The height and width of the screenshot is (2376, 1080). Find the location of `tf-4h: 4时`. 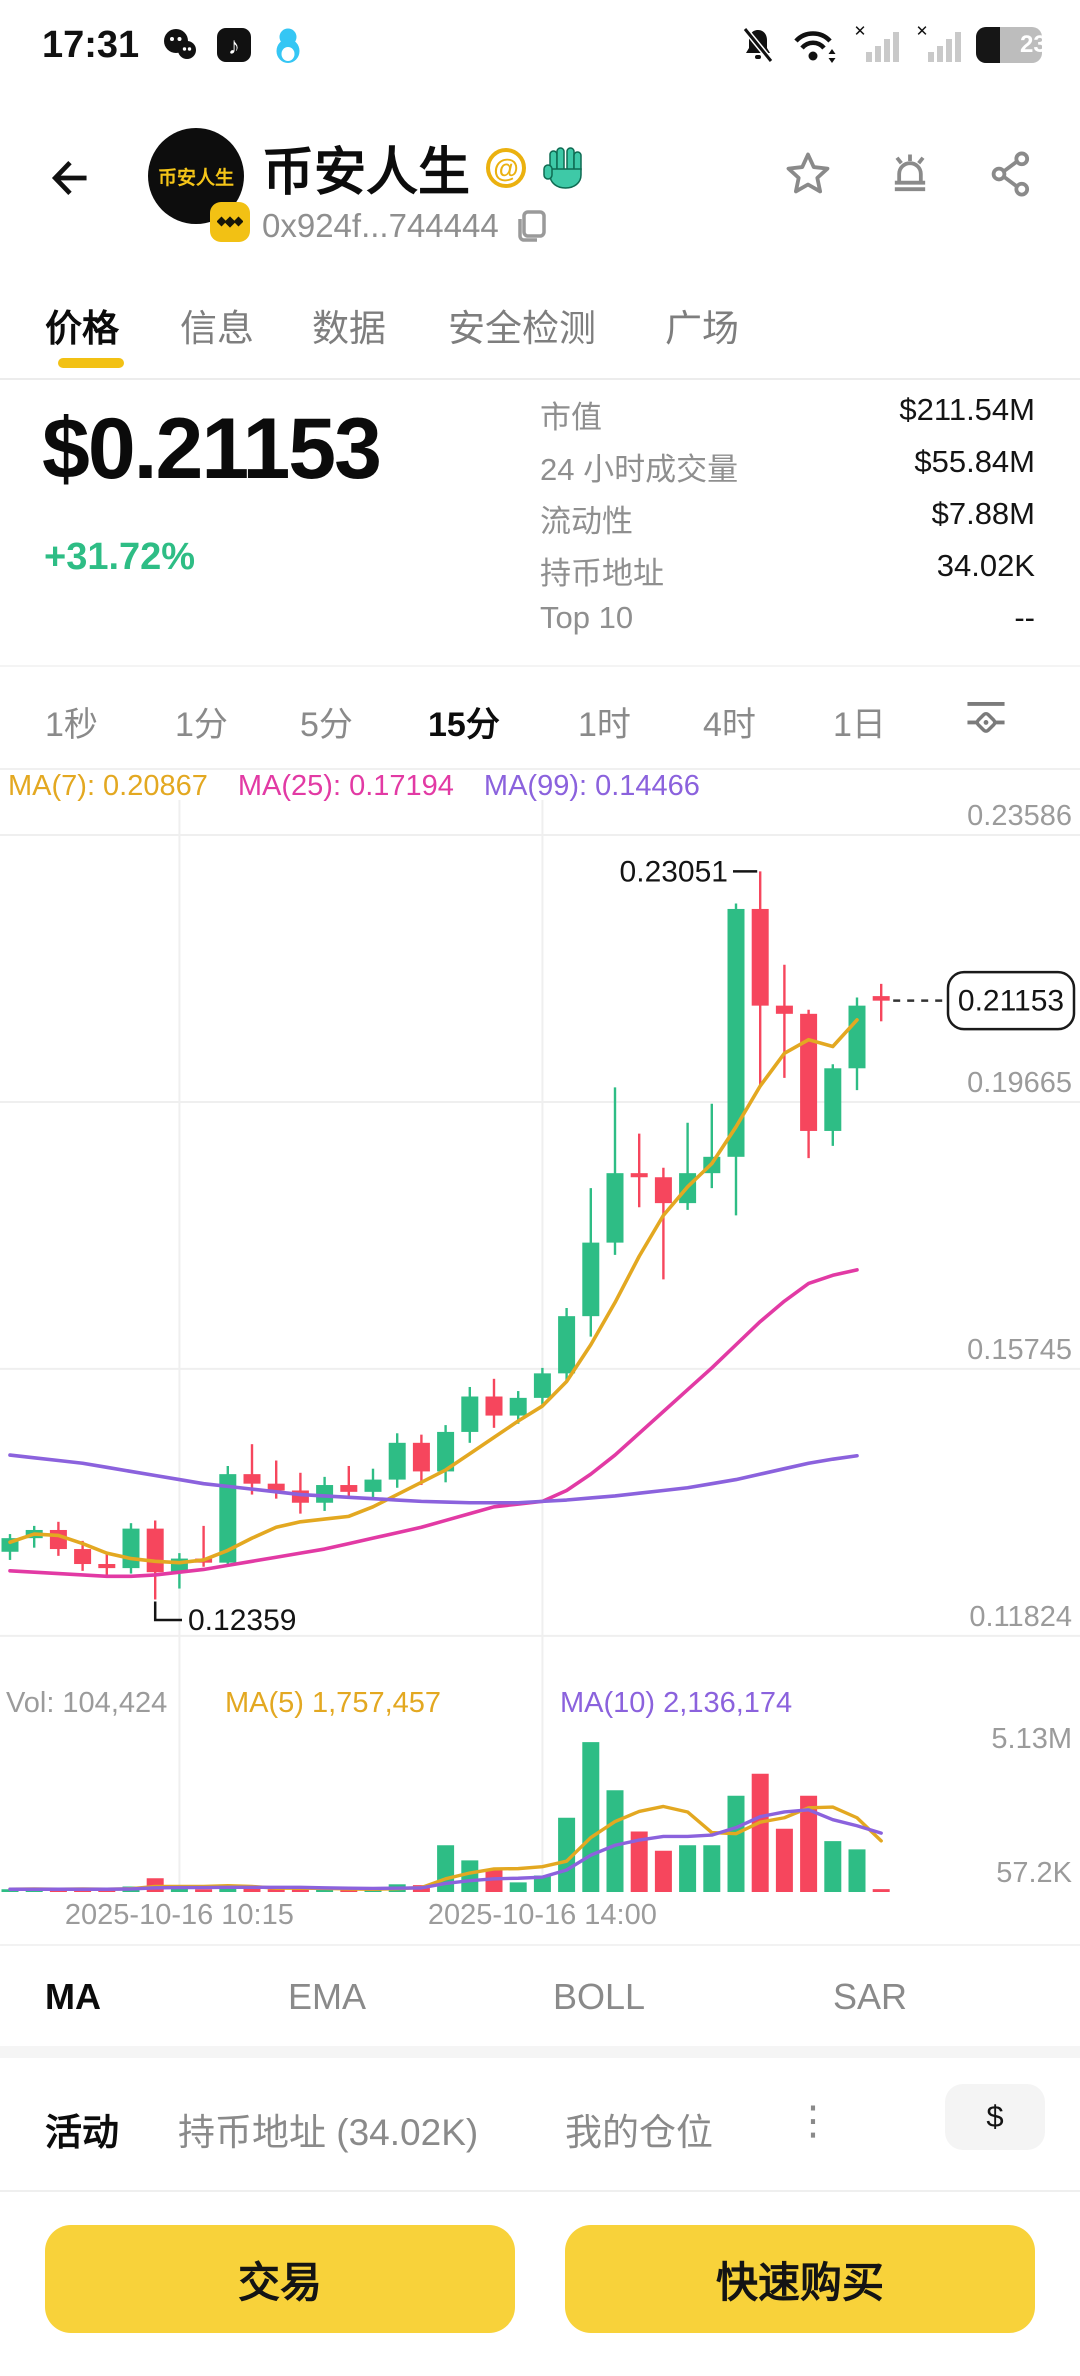

tf-4h: 4时 is located at coordinates (729, 725).